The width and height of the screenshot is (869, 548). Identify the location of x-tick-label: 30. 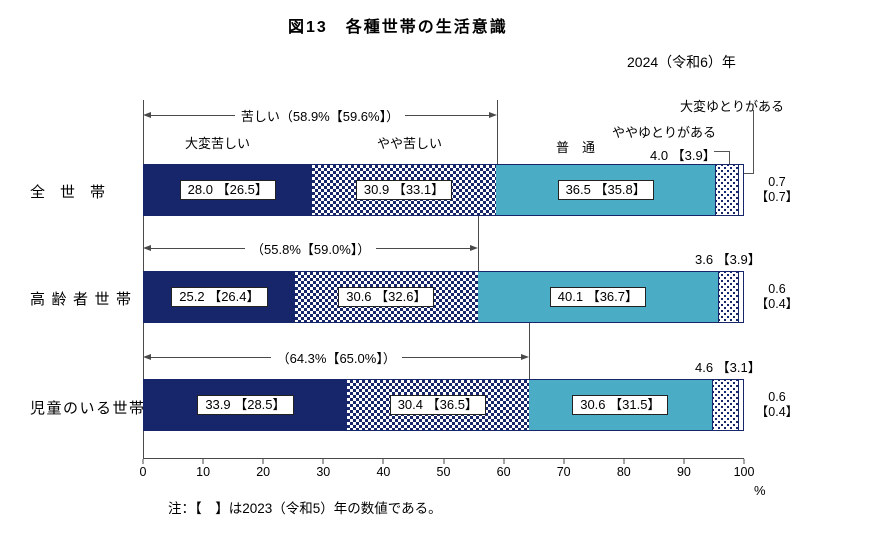
(323, 472).